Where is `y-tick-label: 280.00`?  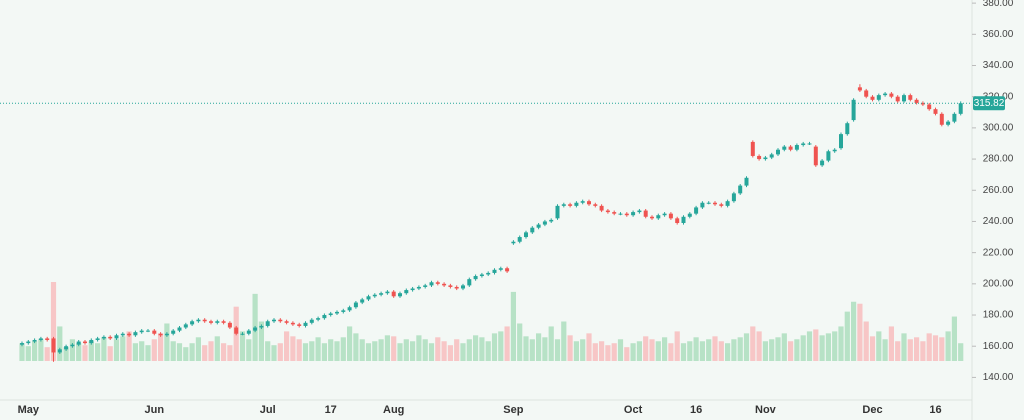
y-tick-label: 280.00 is located at coordinates (998, 159).